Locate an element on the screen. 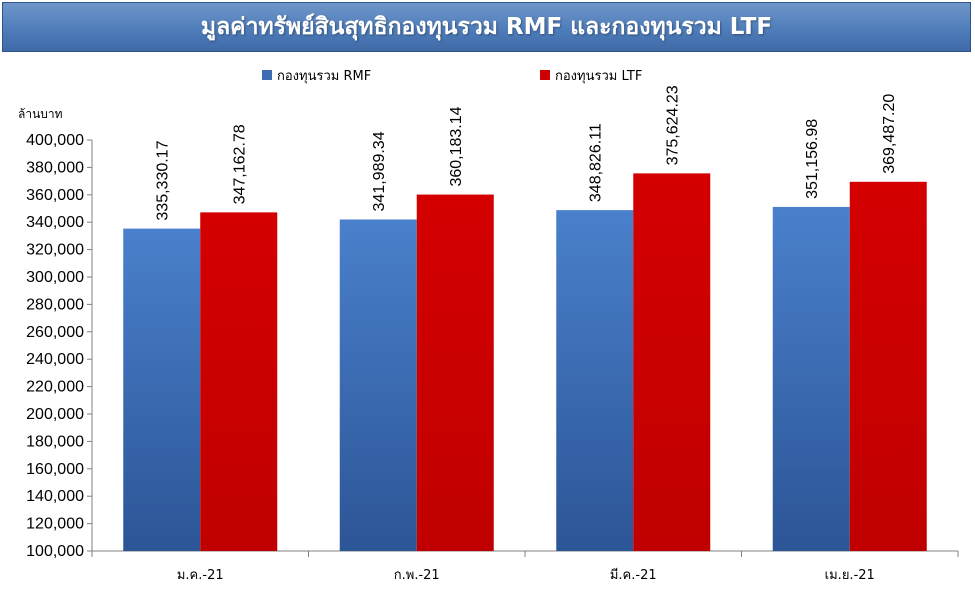 Image resolution: width=975 pixels, height=596 pixels. data-label-ltf: 360,183.14 is located at coordinates (456, 146).